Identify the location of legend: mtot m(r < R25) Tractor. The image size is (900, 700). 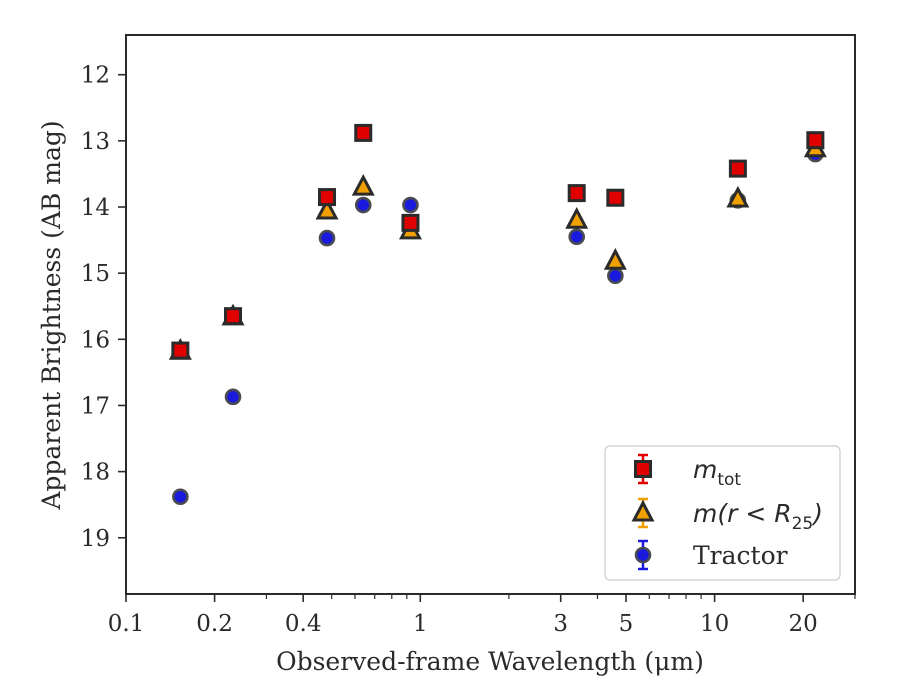
(722, 513).